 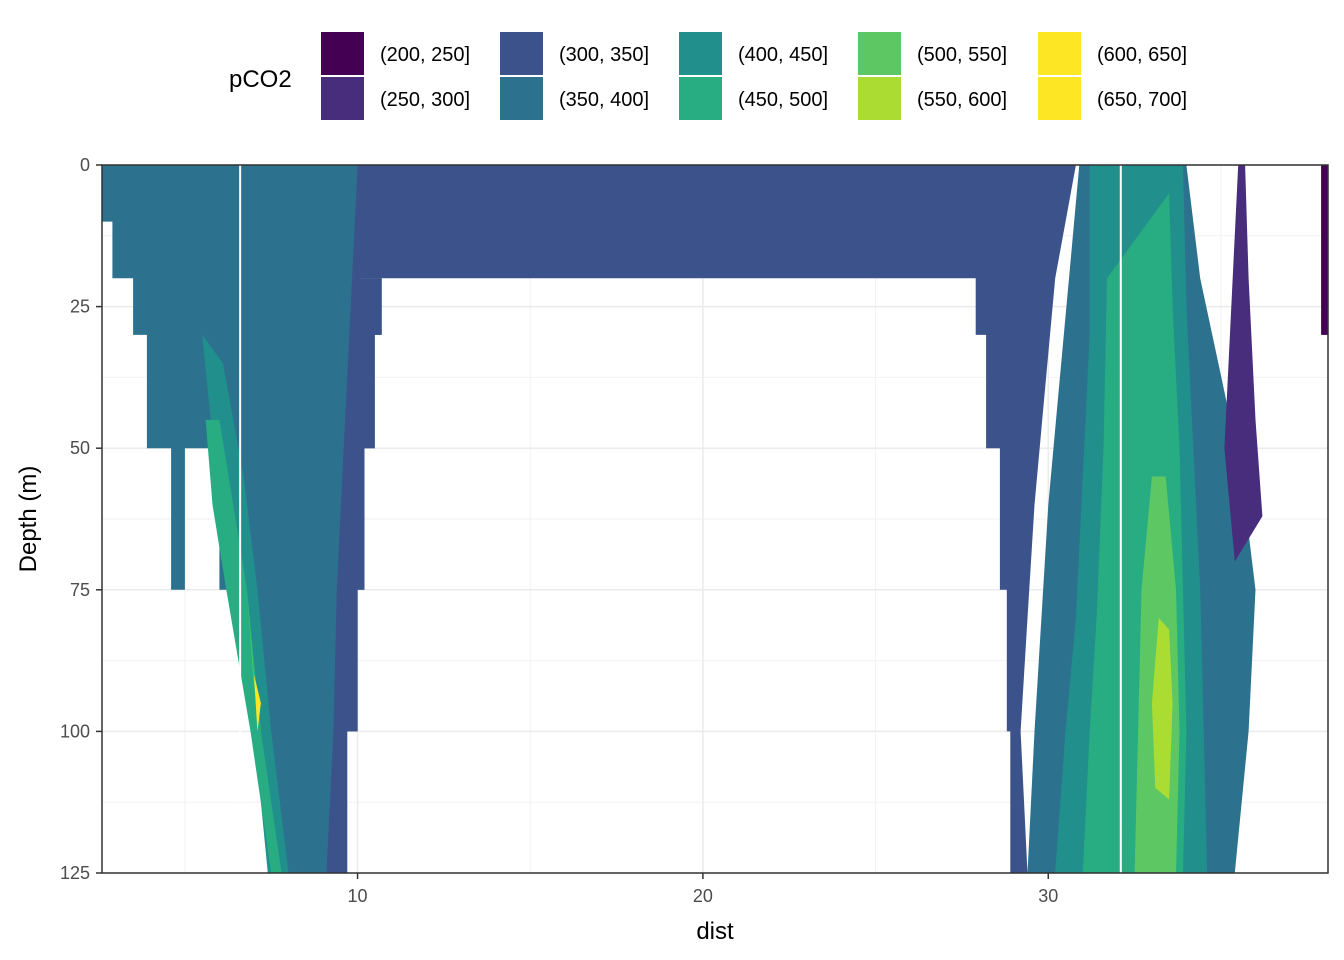 I want to click on legend-label: (300, 350], so click(x=604, y=55).